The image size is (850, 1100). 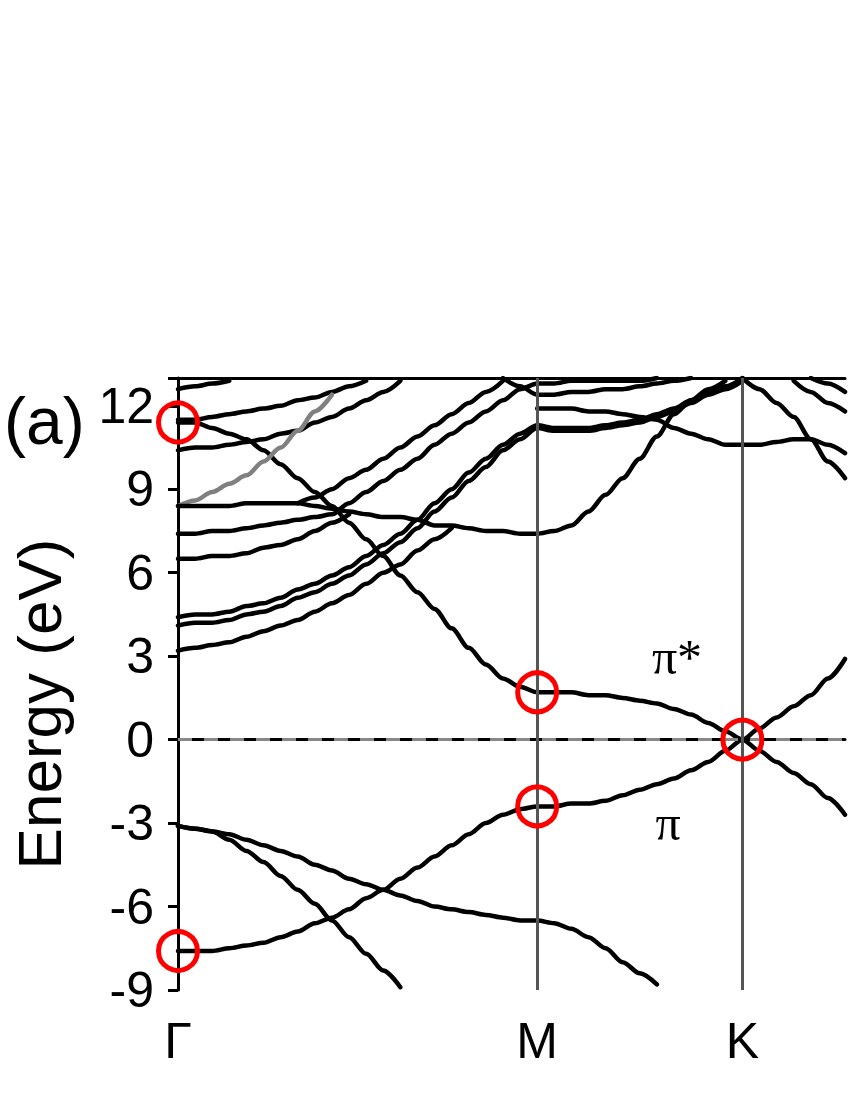 What do you see at coordinates (140, 489) in the screenshot?
I see `y-tick-label: 9` at bounding box center [140, 489].